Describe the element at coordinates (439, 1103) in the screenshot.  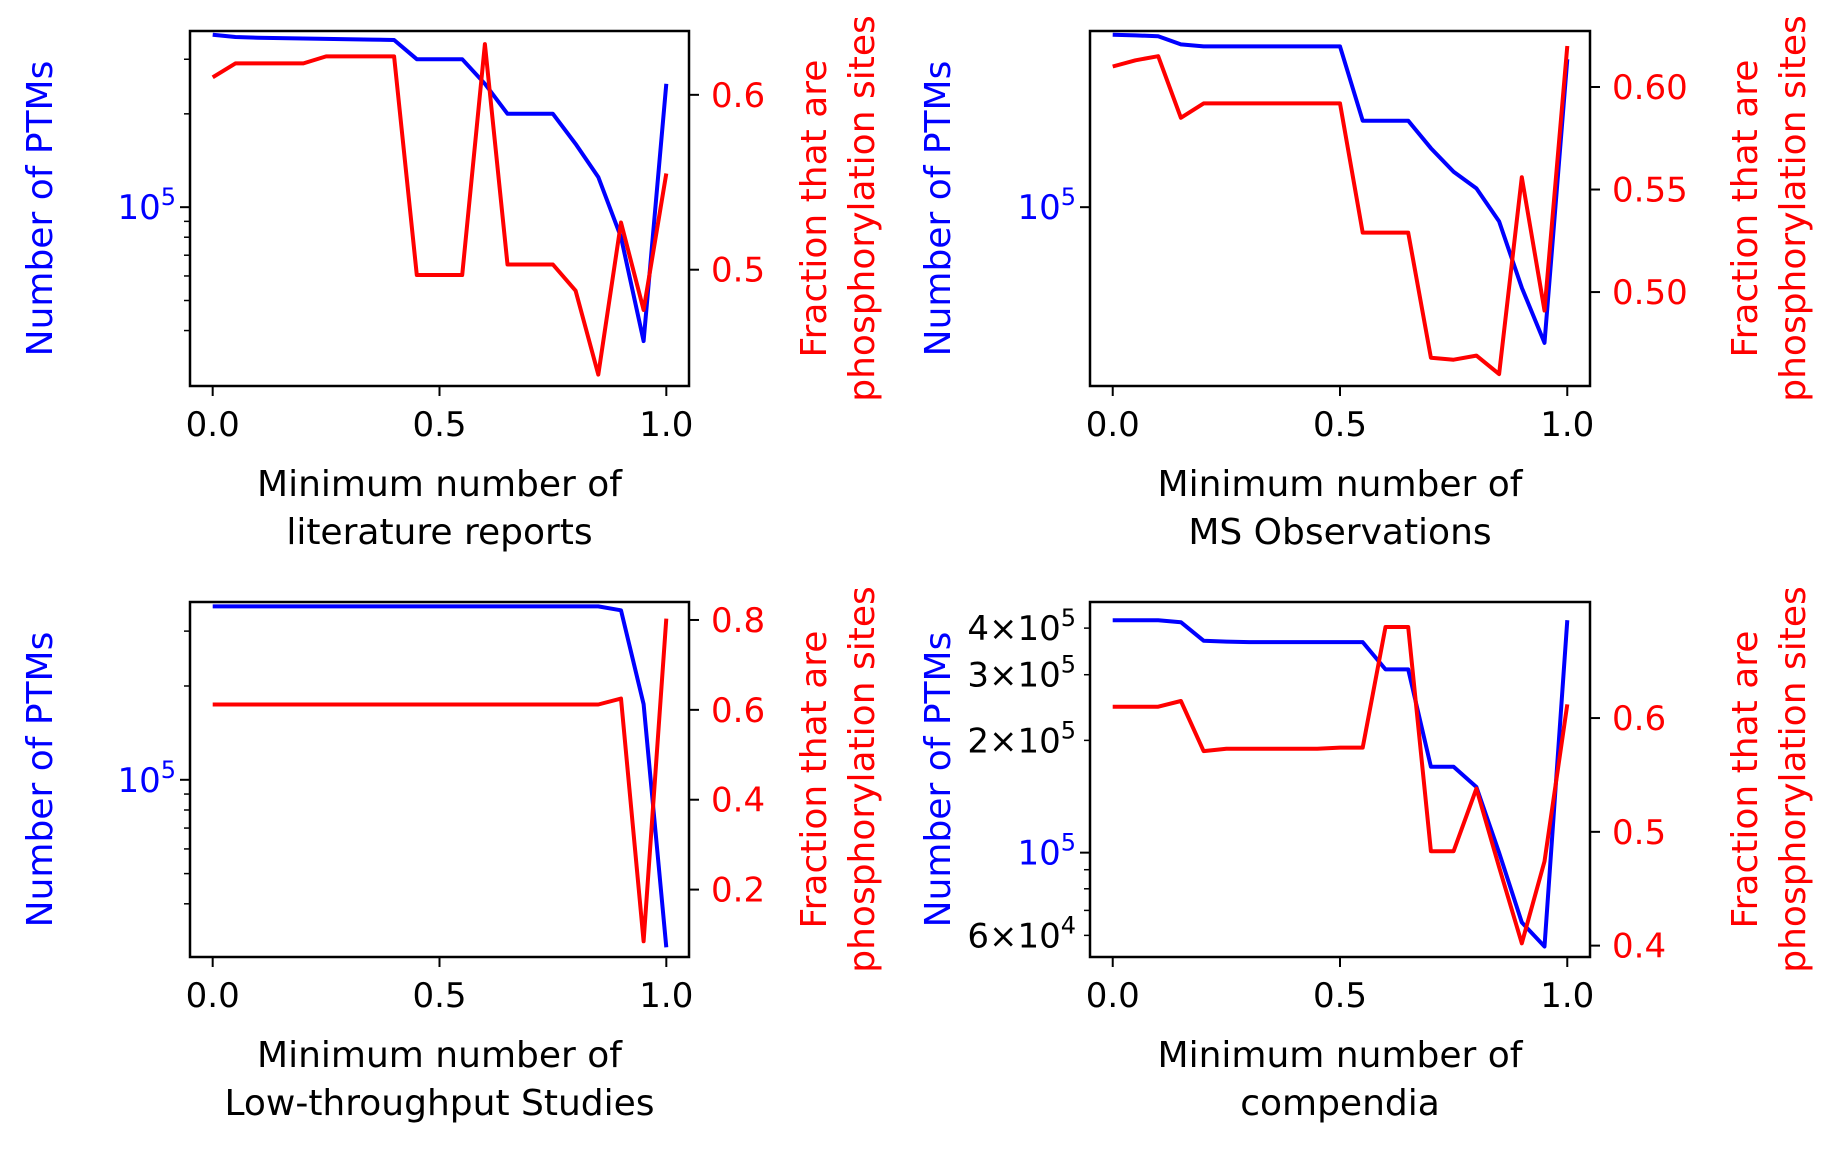
I see `x-axis-title: Low-throughput Studies` at that location.